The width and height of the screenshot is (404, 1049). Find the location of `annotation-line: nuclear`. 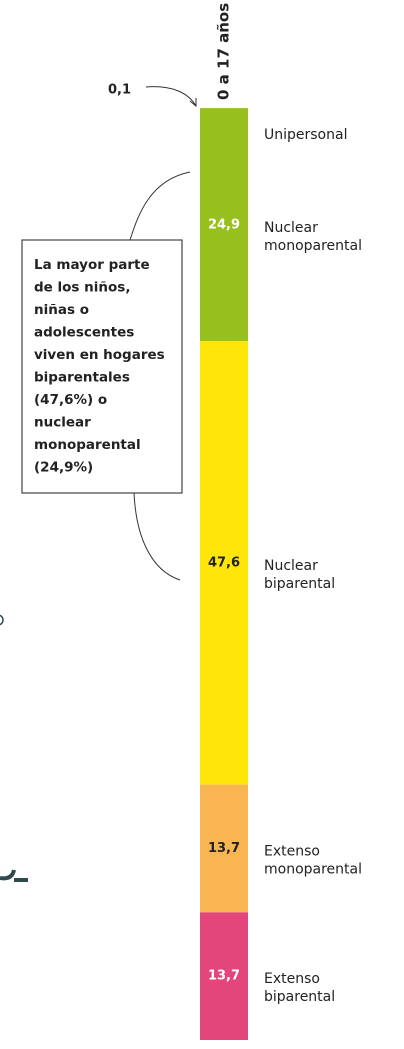

annotation-line: nuclear is located at coordinates (62, 423).